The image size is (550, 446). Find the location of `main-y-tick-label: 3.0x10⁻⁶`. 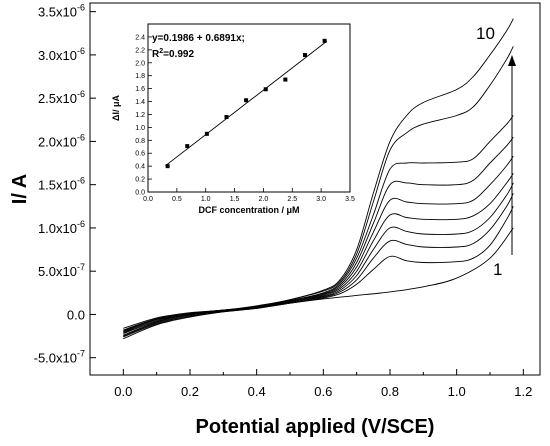

main-y-tick-label: 3.0x10⁻⁶ is located at coordinates (61, 54).